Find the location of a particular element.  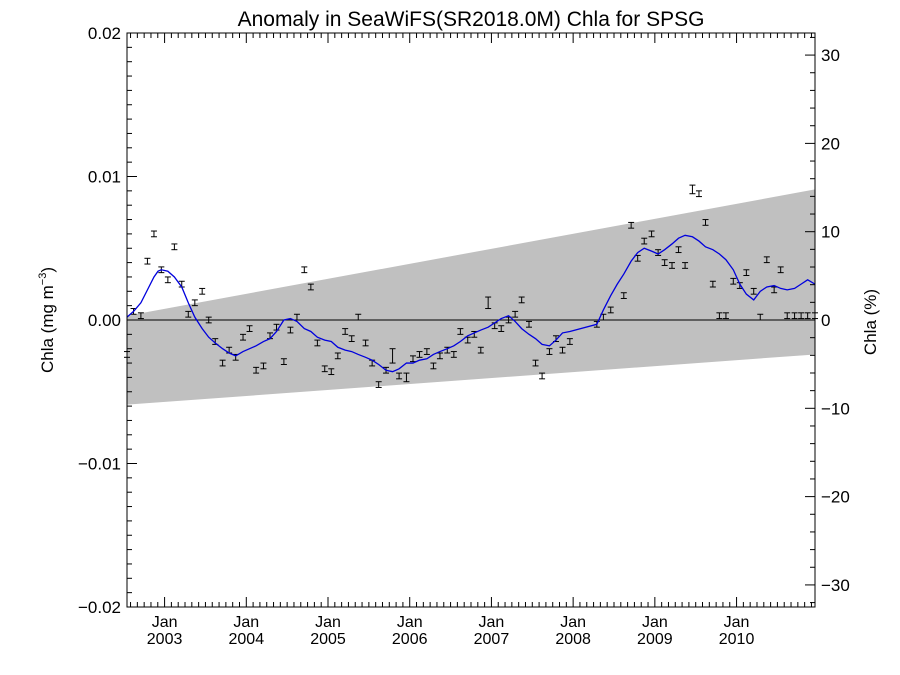

y-left-tick-label: −0.01 is located at coordinates (99, 464).